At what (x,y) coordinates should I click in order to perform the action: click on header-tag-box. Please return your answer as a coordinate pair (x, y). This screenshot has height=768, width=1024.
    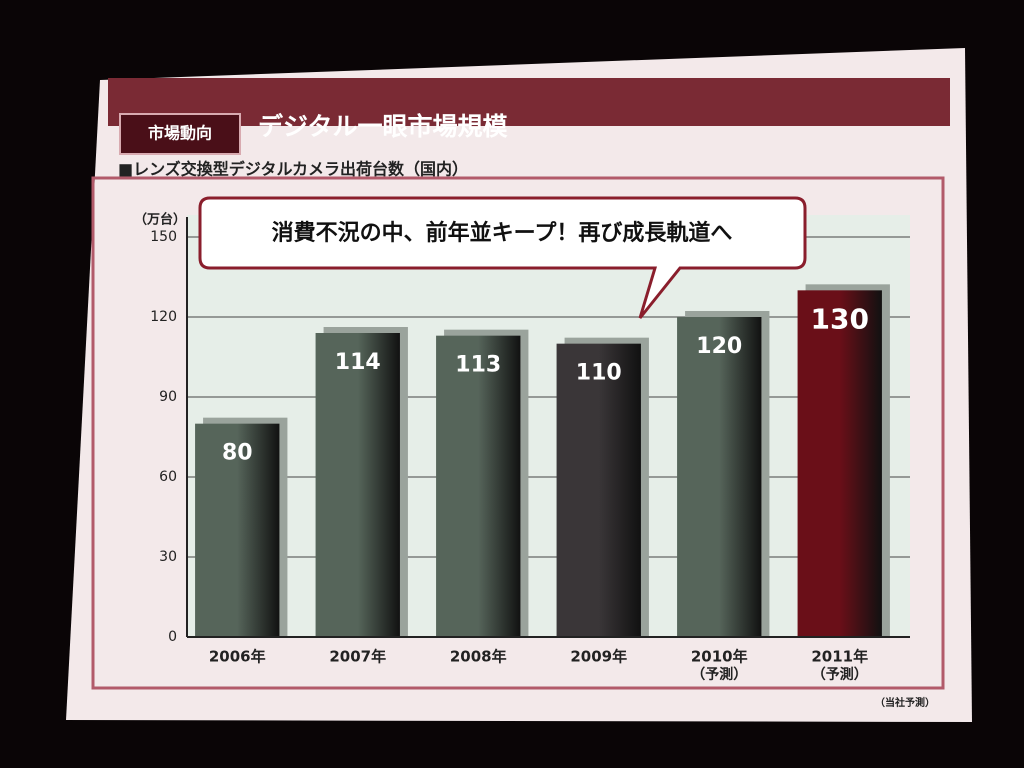
    Looking at the image, I should click on (180, 134).